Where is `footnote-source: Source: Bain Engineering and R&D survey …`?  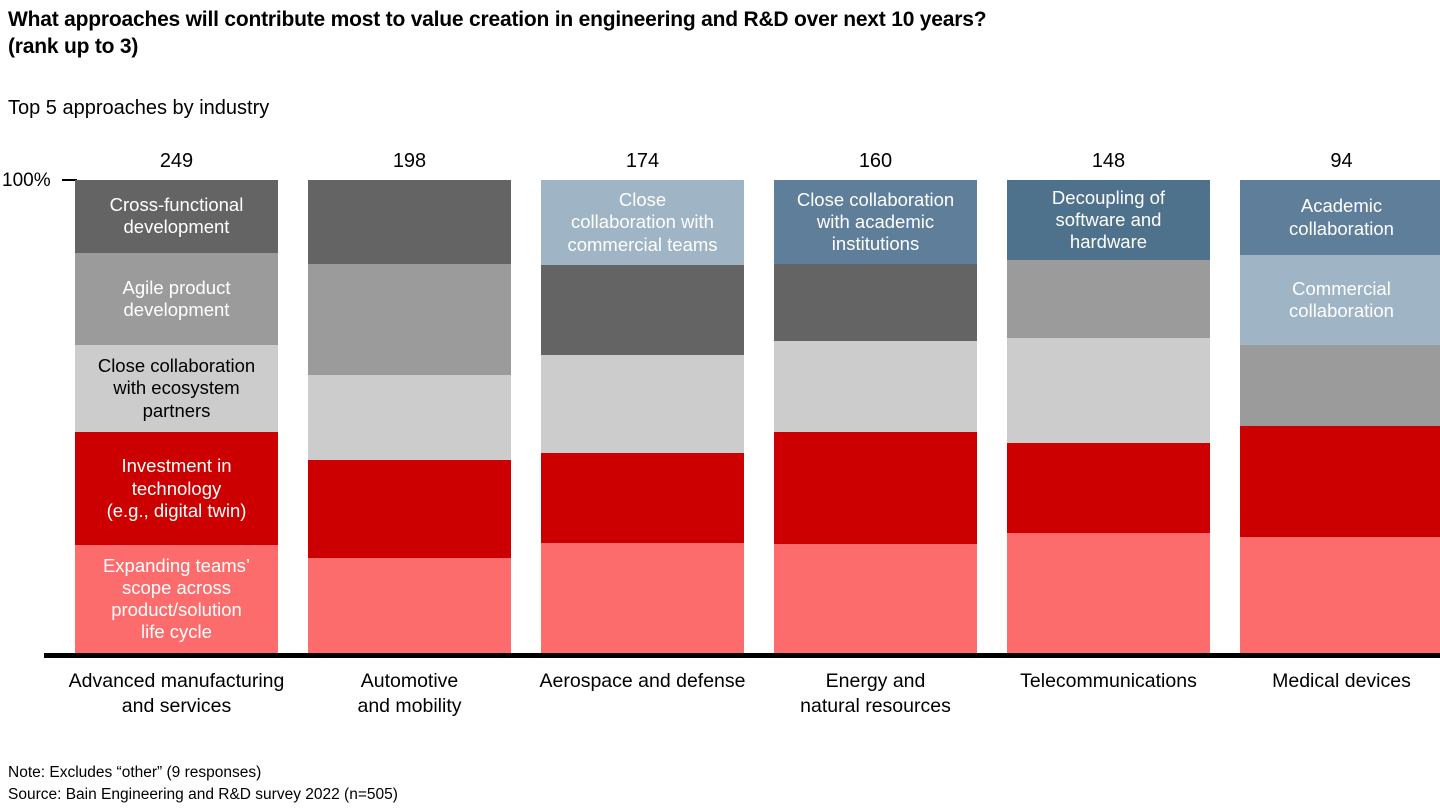
footnote-source: Source: Bain Engineering and R&D survey … is located at coordinates (203, 794).